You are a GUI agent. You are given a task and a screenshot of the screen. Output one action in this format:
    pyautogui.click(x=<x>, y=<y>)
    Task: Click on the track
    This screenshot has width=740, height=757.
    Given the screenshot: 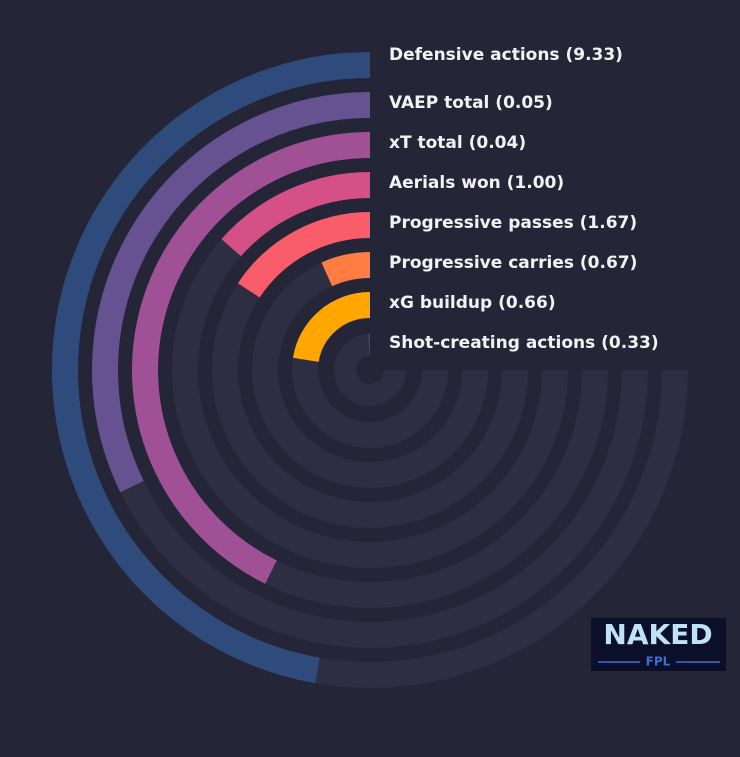 What is the action you would take?
    pyautogui.click(x=370, y=370)
    